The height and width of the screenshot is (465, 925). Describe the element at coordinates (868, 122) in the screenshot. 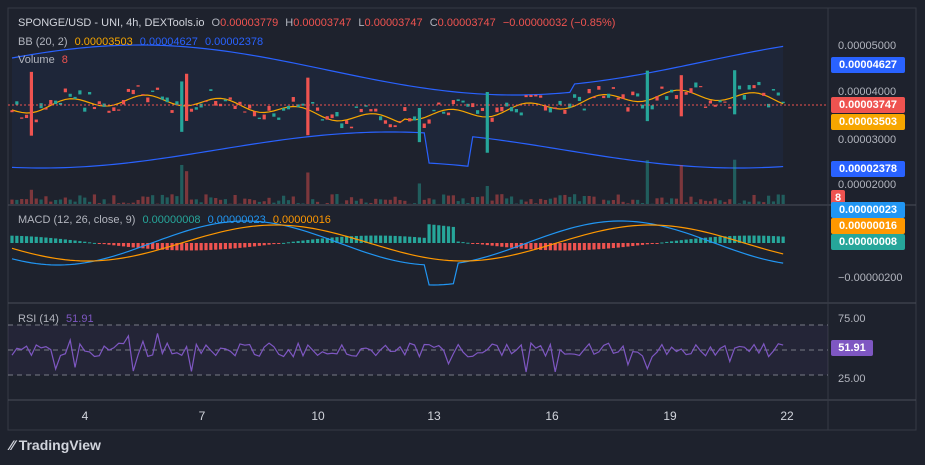

I see `bb-basis-price-label: 0.00003503` at that location.